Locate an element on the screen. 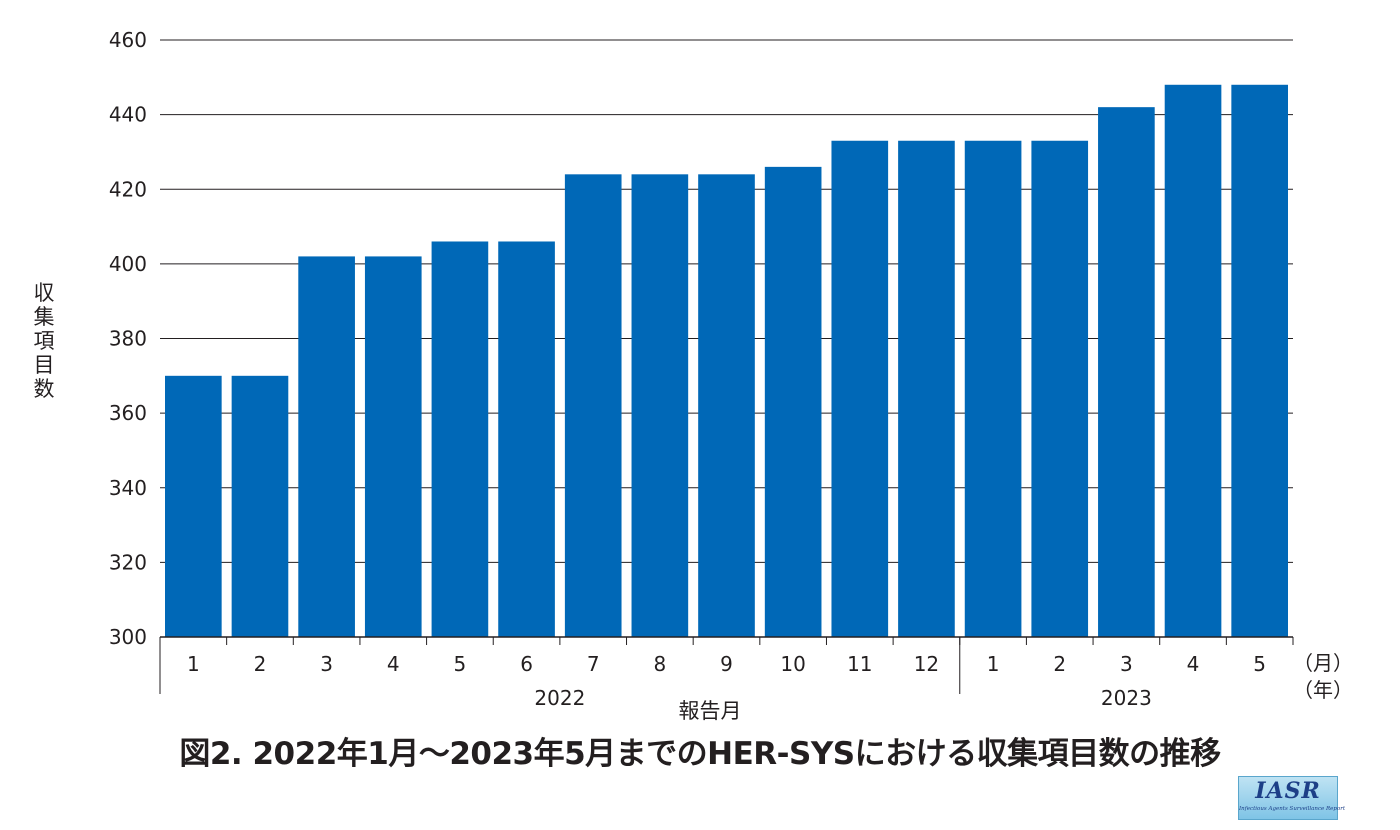  y-tick-label: 300 is located at coordinates (128, 637).